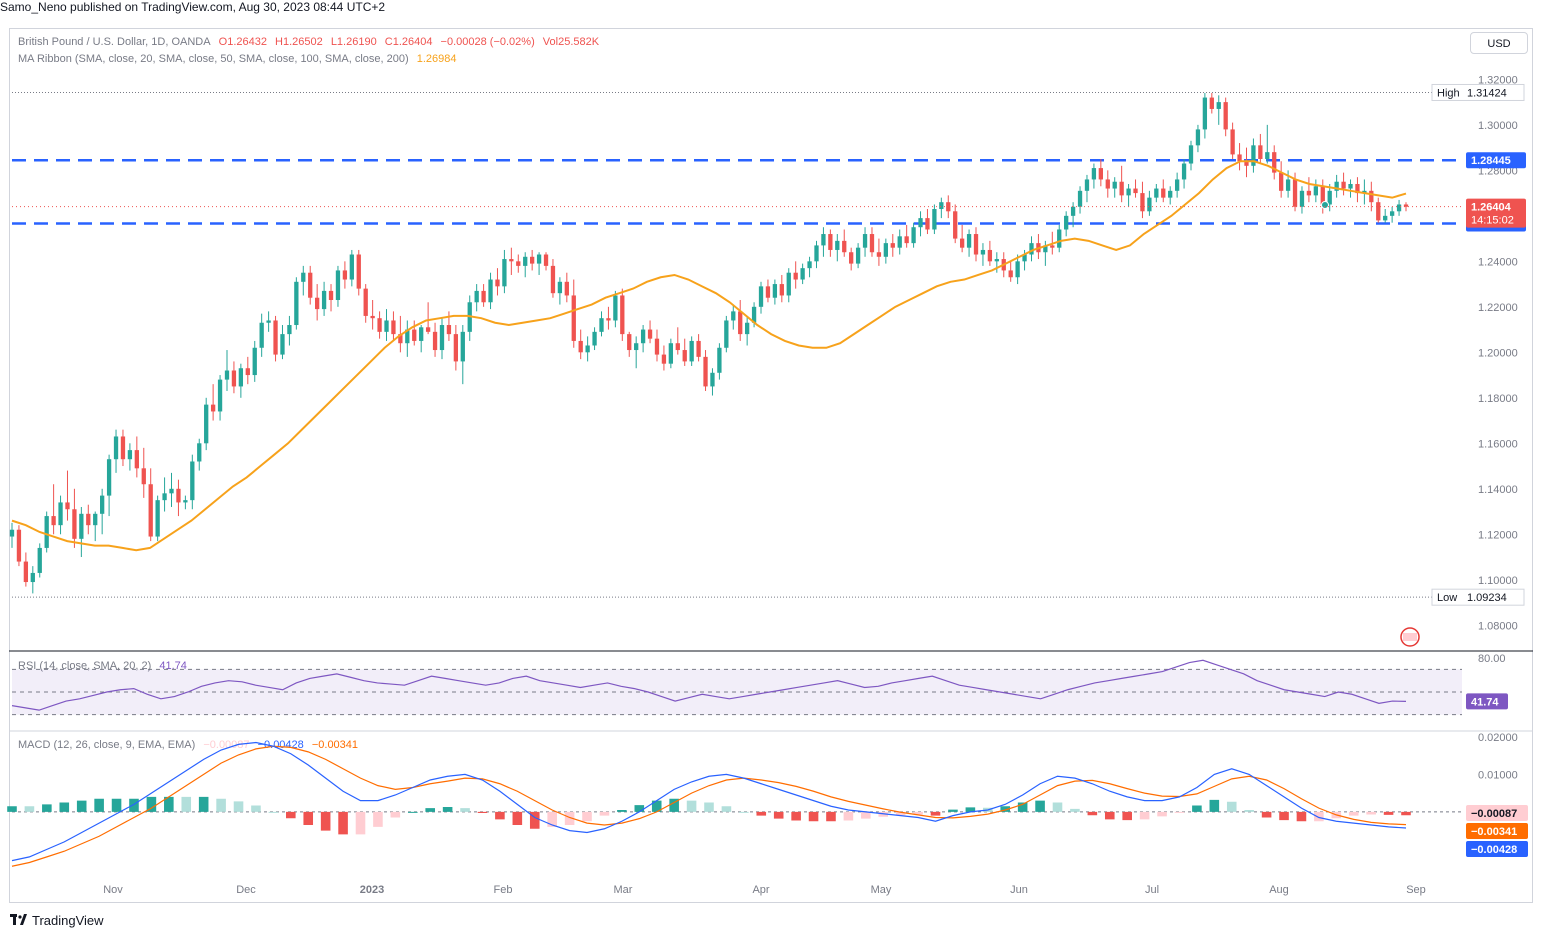 The width and height of the screenshot is (1543, 939). Describe the element at coordinates (114, 42) in the screenshot. I see `symbol-title: British Pound / U.S. Dollar, 1D, OANDA` at that location.